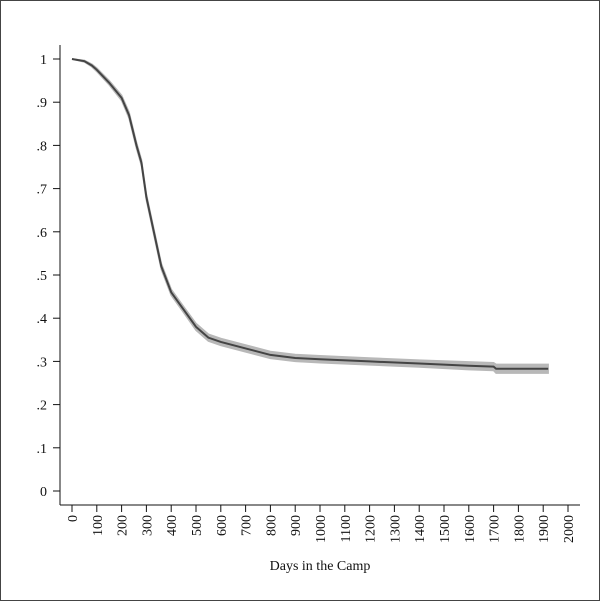 The width and height of the screenshot is (600, 601). I want to click on y-tick-label: 0, so click(43, 492).